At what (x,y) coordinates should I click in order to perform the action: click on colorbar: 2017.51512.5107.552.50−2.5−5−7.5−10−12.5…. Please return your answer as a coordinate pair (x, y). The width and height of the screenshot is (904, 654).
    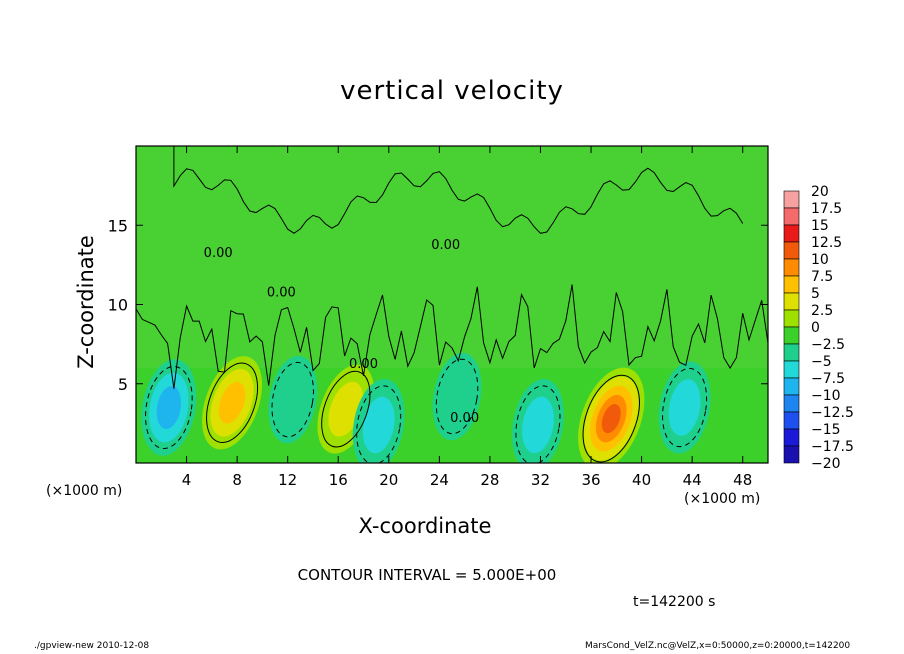
    Looking at the image, I should click on (818, 328).